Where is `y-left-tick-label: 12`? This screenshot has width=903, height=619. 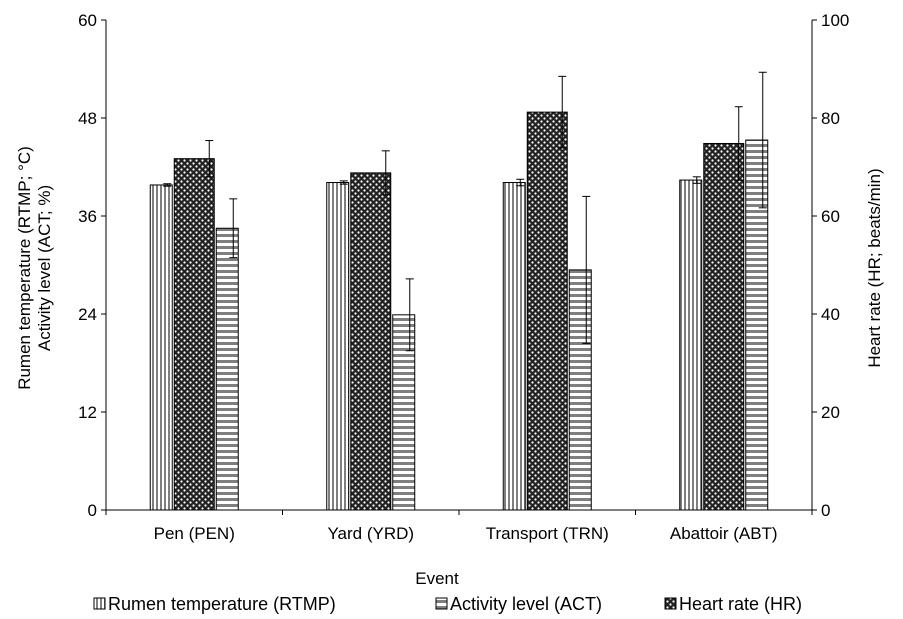
y-left-tick-label: 12 is located at coordinates (87, 412).